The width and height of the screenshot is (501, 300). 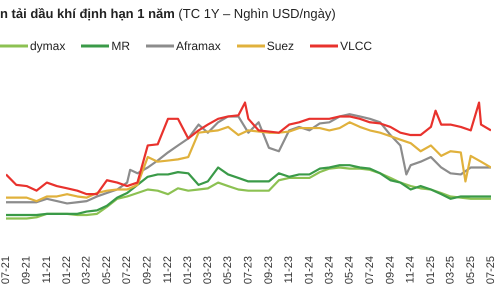 I want to click on chart-title: n tải dầu khí định hạn 1 năm, so click(x=87, y=13).